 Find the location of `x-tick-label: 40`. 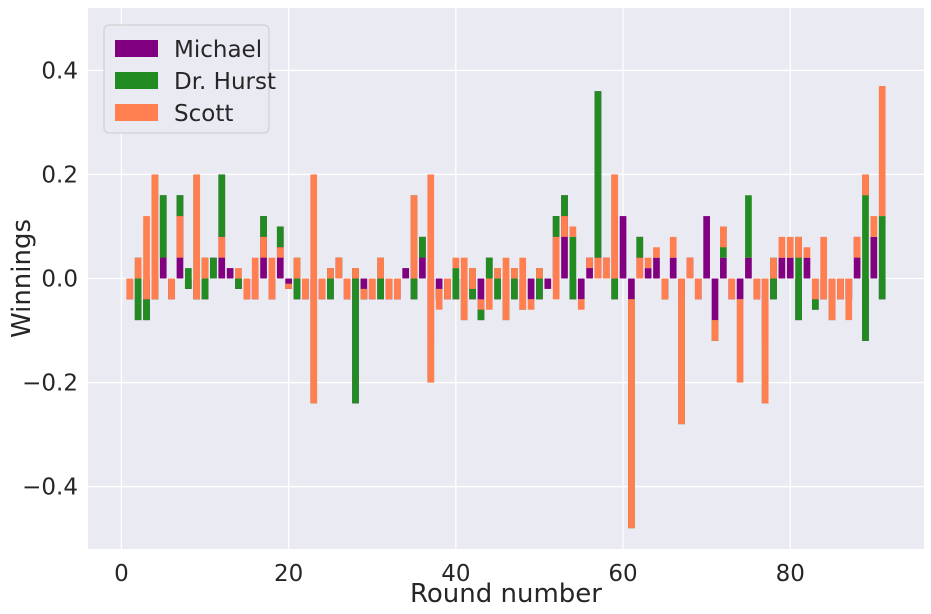

x-tick-label: 40 is located at coordinates (455, 574).